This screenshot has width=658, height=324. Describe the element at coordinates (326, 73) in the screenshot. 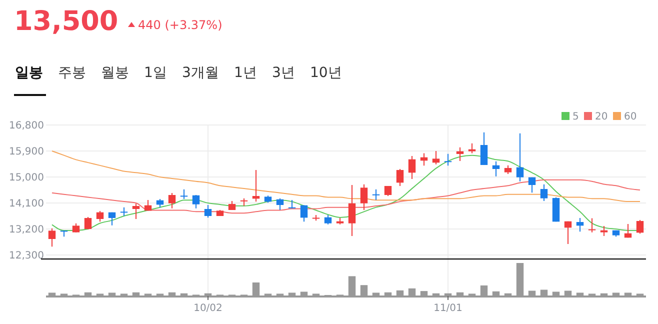

I see `text: 10년` at that location.